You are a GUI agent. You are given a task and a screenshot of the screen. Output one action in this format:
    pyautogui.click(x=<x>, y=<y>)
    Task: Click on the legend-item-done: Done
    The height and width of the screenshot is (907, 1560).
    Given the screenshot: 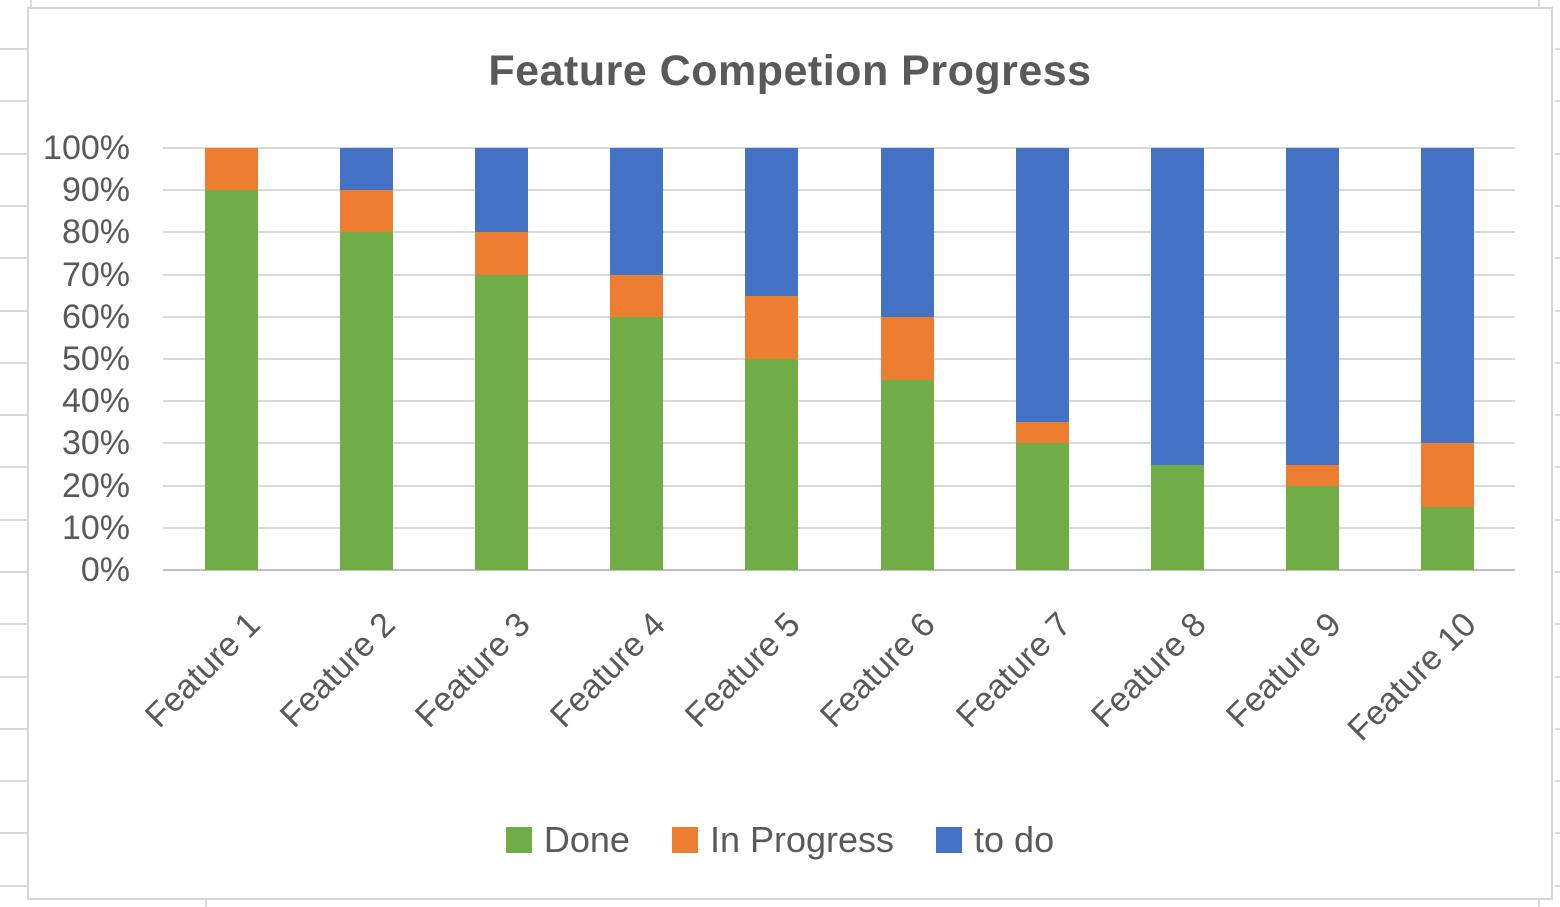 What is the action you would take?
    pyautogui.click(x=567, y=840)
    